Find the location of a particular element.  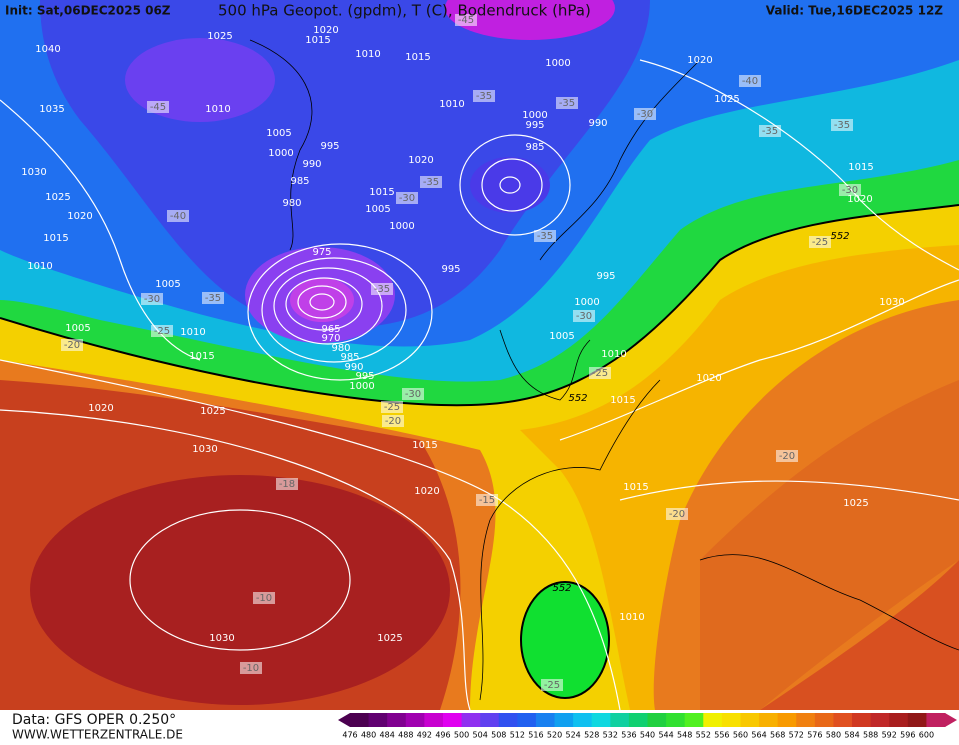

temperature-label: -18 is located at coordinates (287, 484).